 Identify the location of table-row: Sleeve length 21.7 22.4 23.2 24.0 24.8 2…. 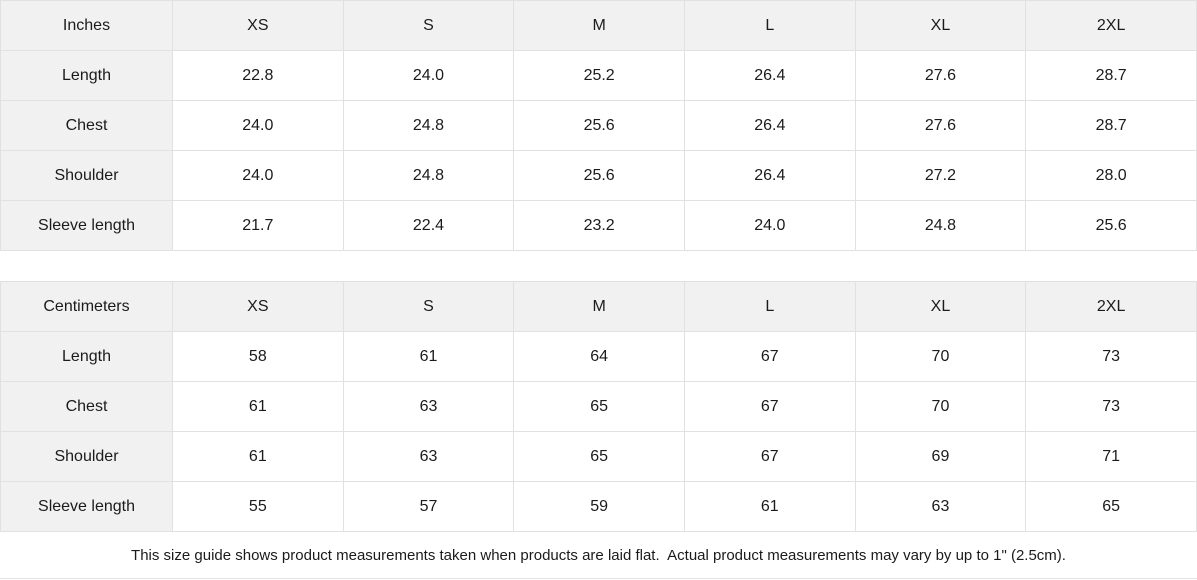
(598, 225).